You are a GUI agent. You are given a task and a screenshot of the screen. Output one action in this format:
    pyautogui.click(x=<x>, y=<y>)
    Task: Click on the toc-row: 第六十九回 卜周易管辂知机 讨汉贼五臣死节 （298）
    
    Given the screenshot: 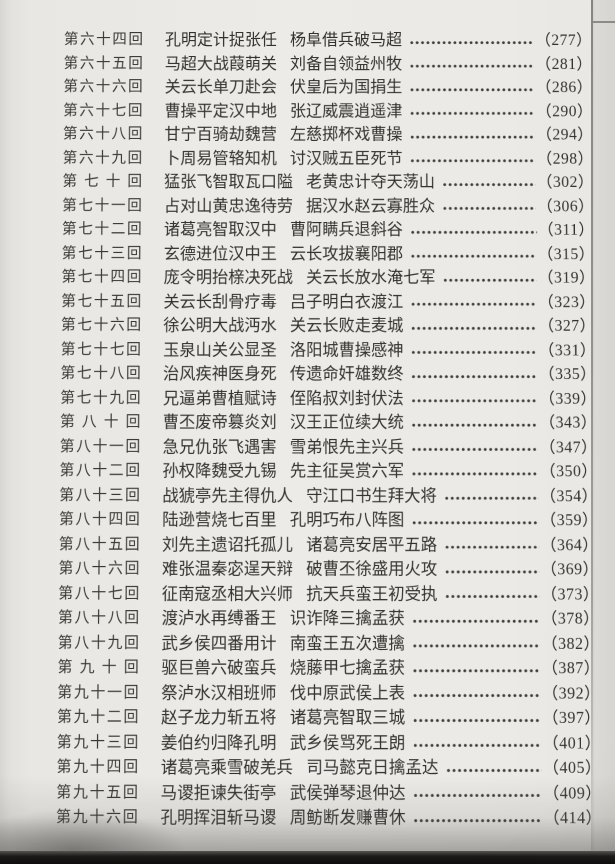 What is the action you would take?
    pyautogui.click(x=297, y=159)
    